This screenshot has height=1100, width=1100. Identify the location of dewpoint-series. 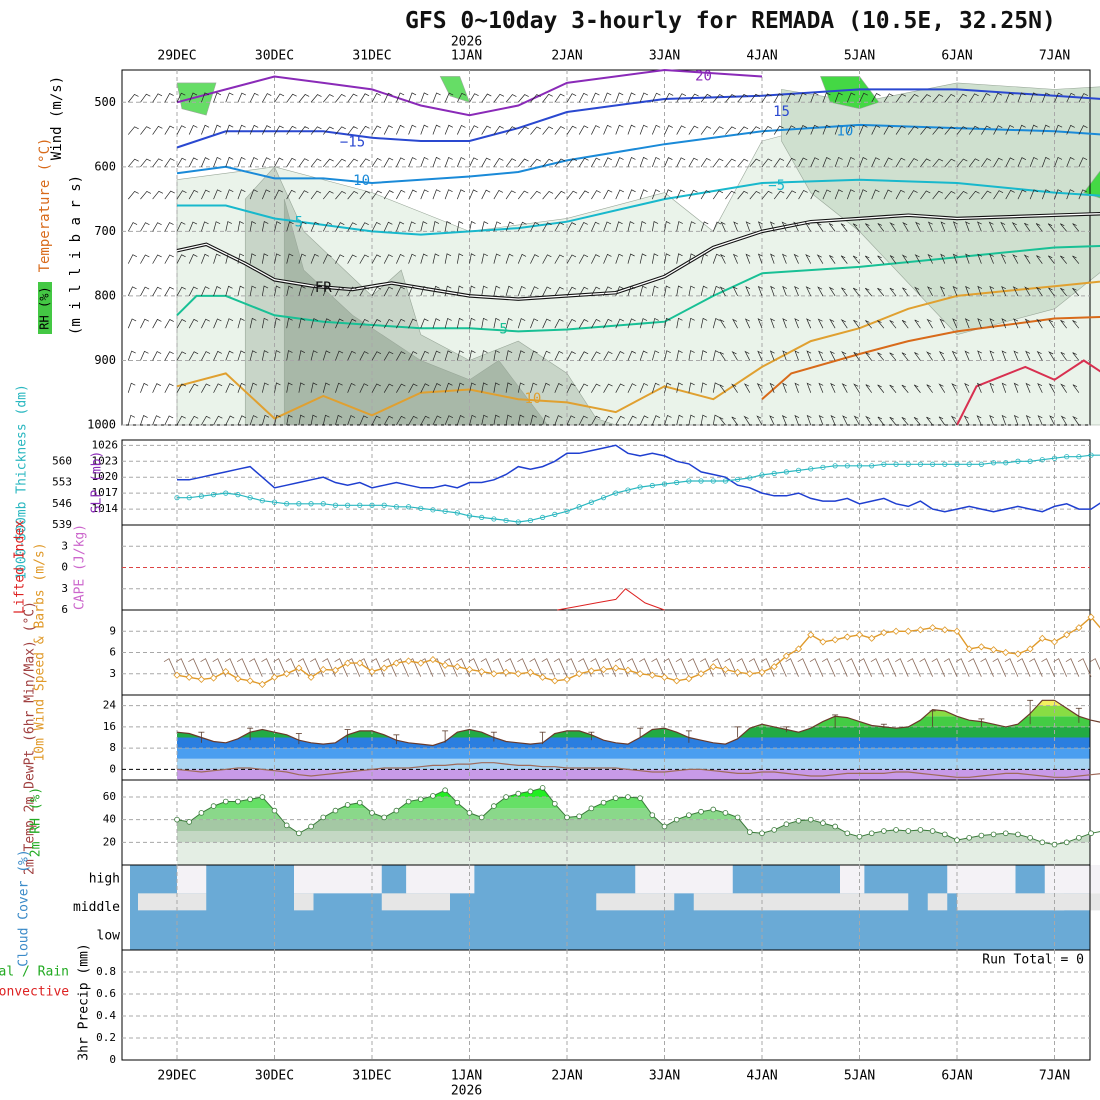
(638, 770).